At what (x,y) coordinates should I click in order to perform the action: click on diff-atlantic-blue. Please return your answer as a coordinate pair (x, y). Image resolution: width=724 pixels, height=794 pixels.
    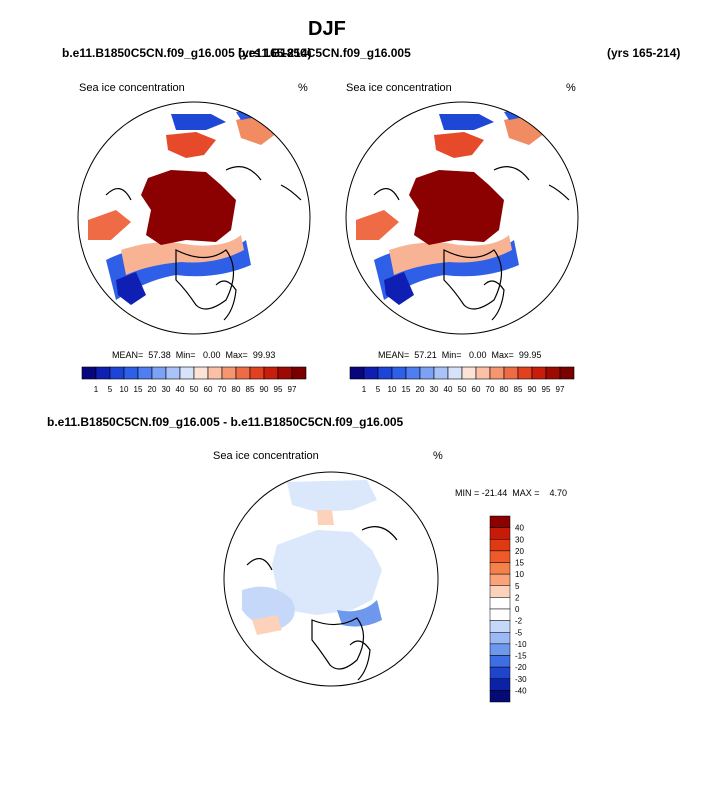
    Looking at the image, I should click on (359, 613).